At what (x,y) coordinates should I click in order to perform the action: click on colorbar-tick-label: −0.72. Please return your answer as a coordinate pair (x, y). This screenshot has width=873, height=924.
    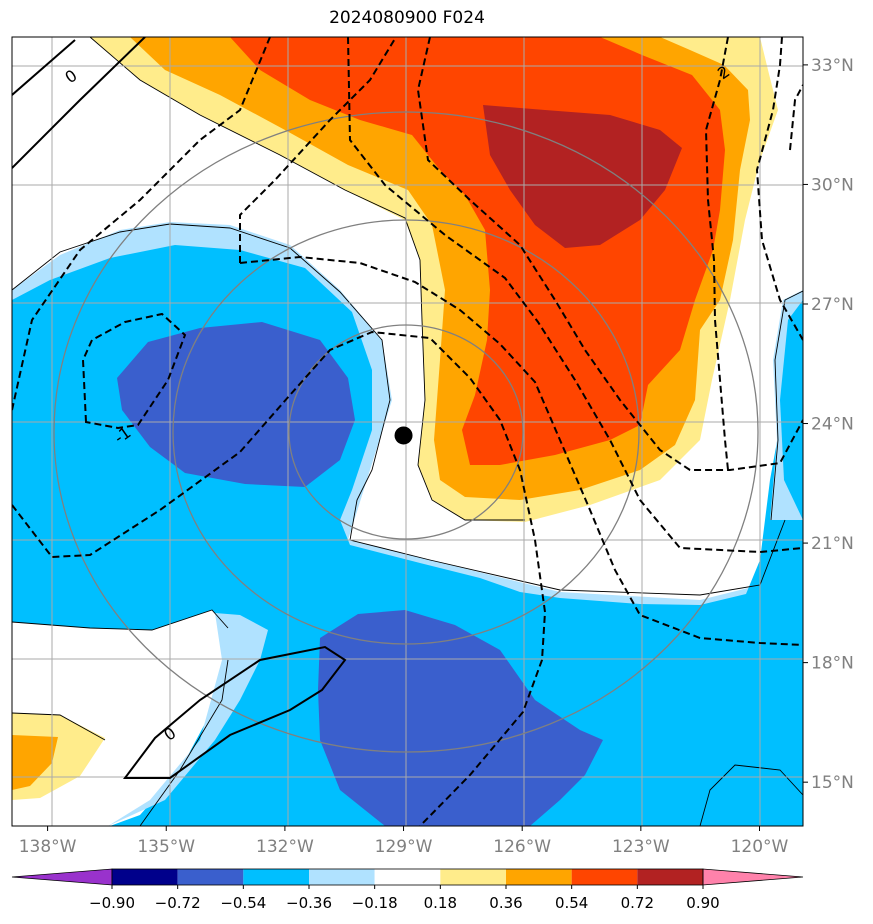
    Looking at the image, I should click on (178, 903).